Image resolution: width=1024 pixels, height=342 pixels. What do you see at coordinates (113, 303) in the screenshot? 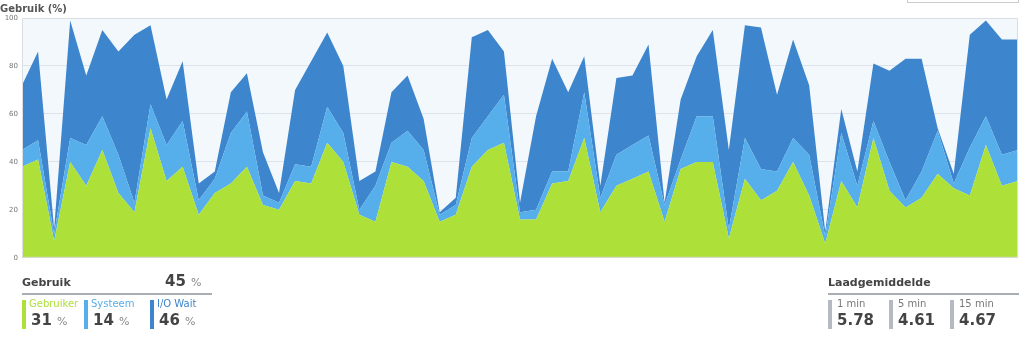
I see `text: Systeem` at bounding box center [113, 303].